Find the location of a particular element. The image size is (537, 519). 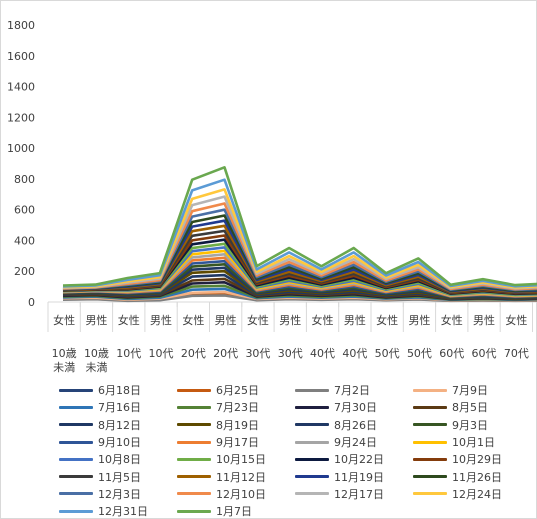

x-tick-label: 10代 is located at coordinates (161, 353).